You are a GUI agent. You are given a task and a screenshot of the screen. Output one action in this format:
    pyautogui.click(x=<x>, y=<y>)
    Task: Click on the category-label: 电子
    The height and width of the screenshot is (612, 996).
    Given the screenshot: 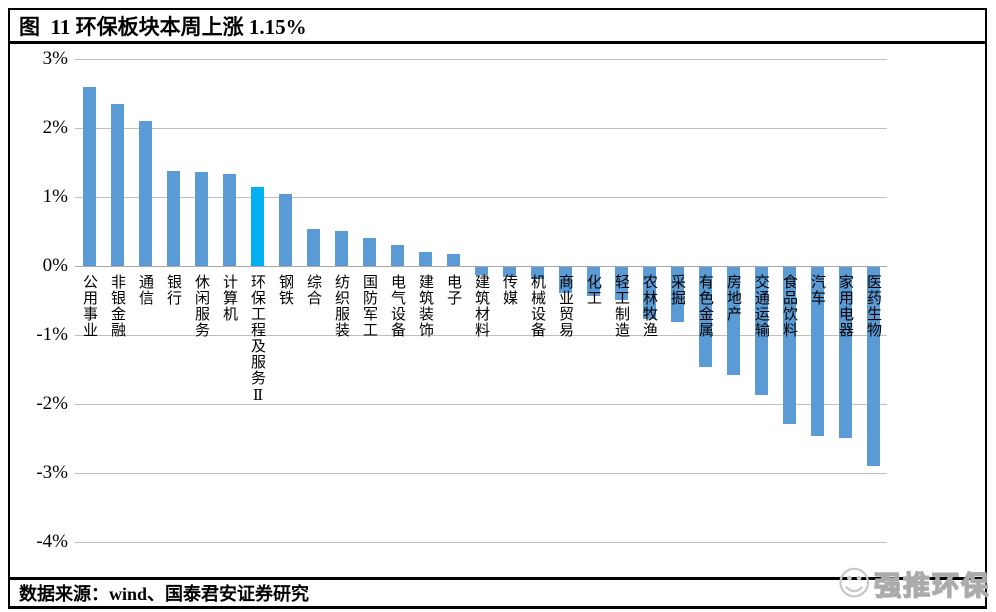 What is the action you would take?
    pyautogui.click(x=453, y=290)
    